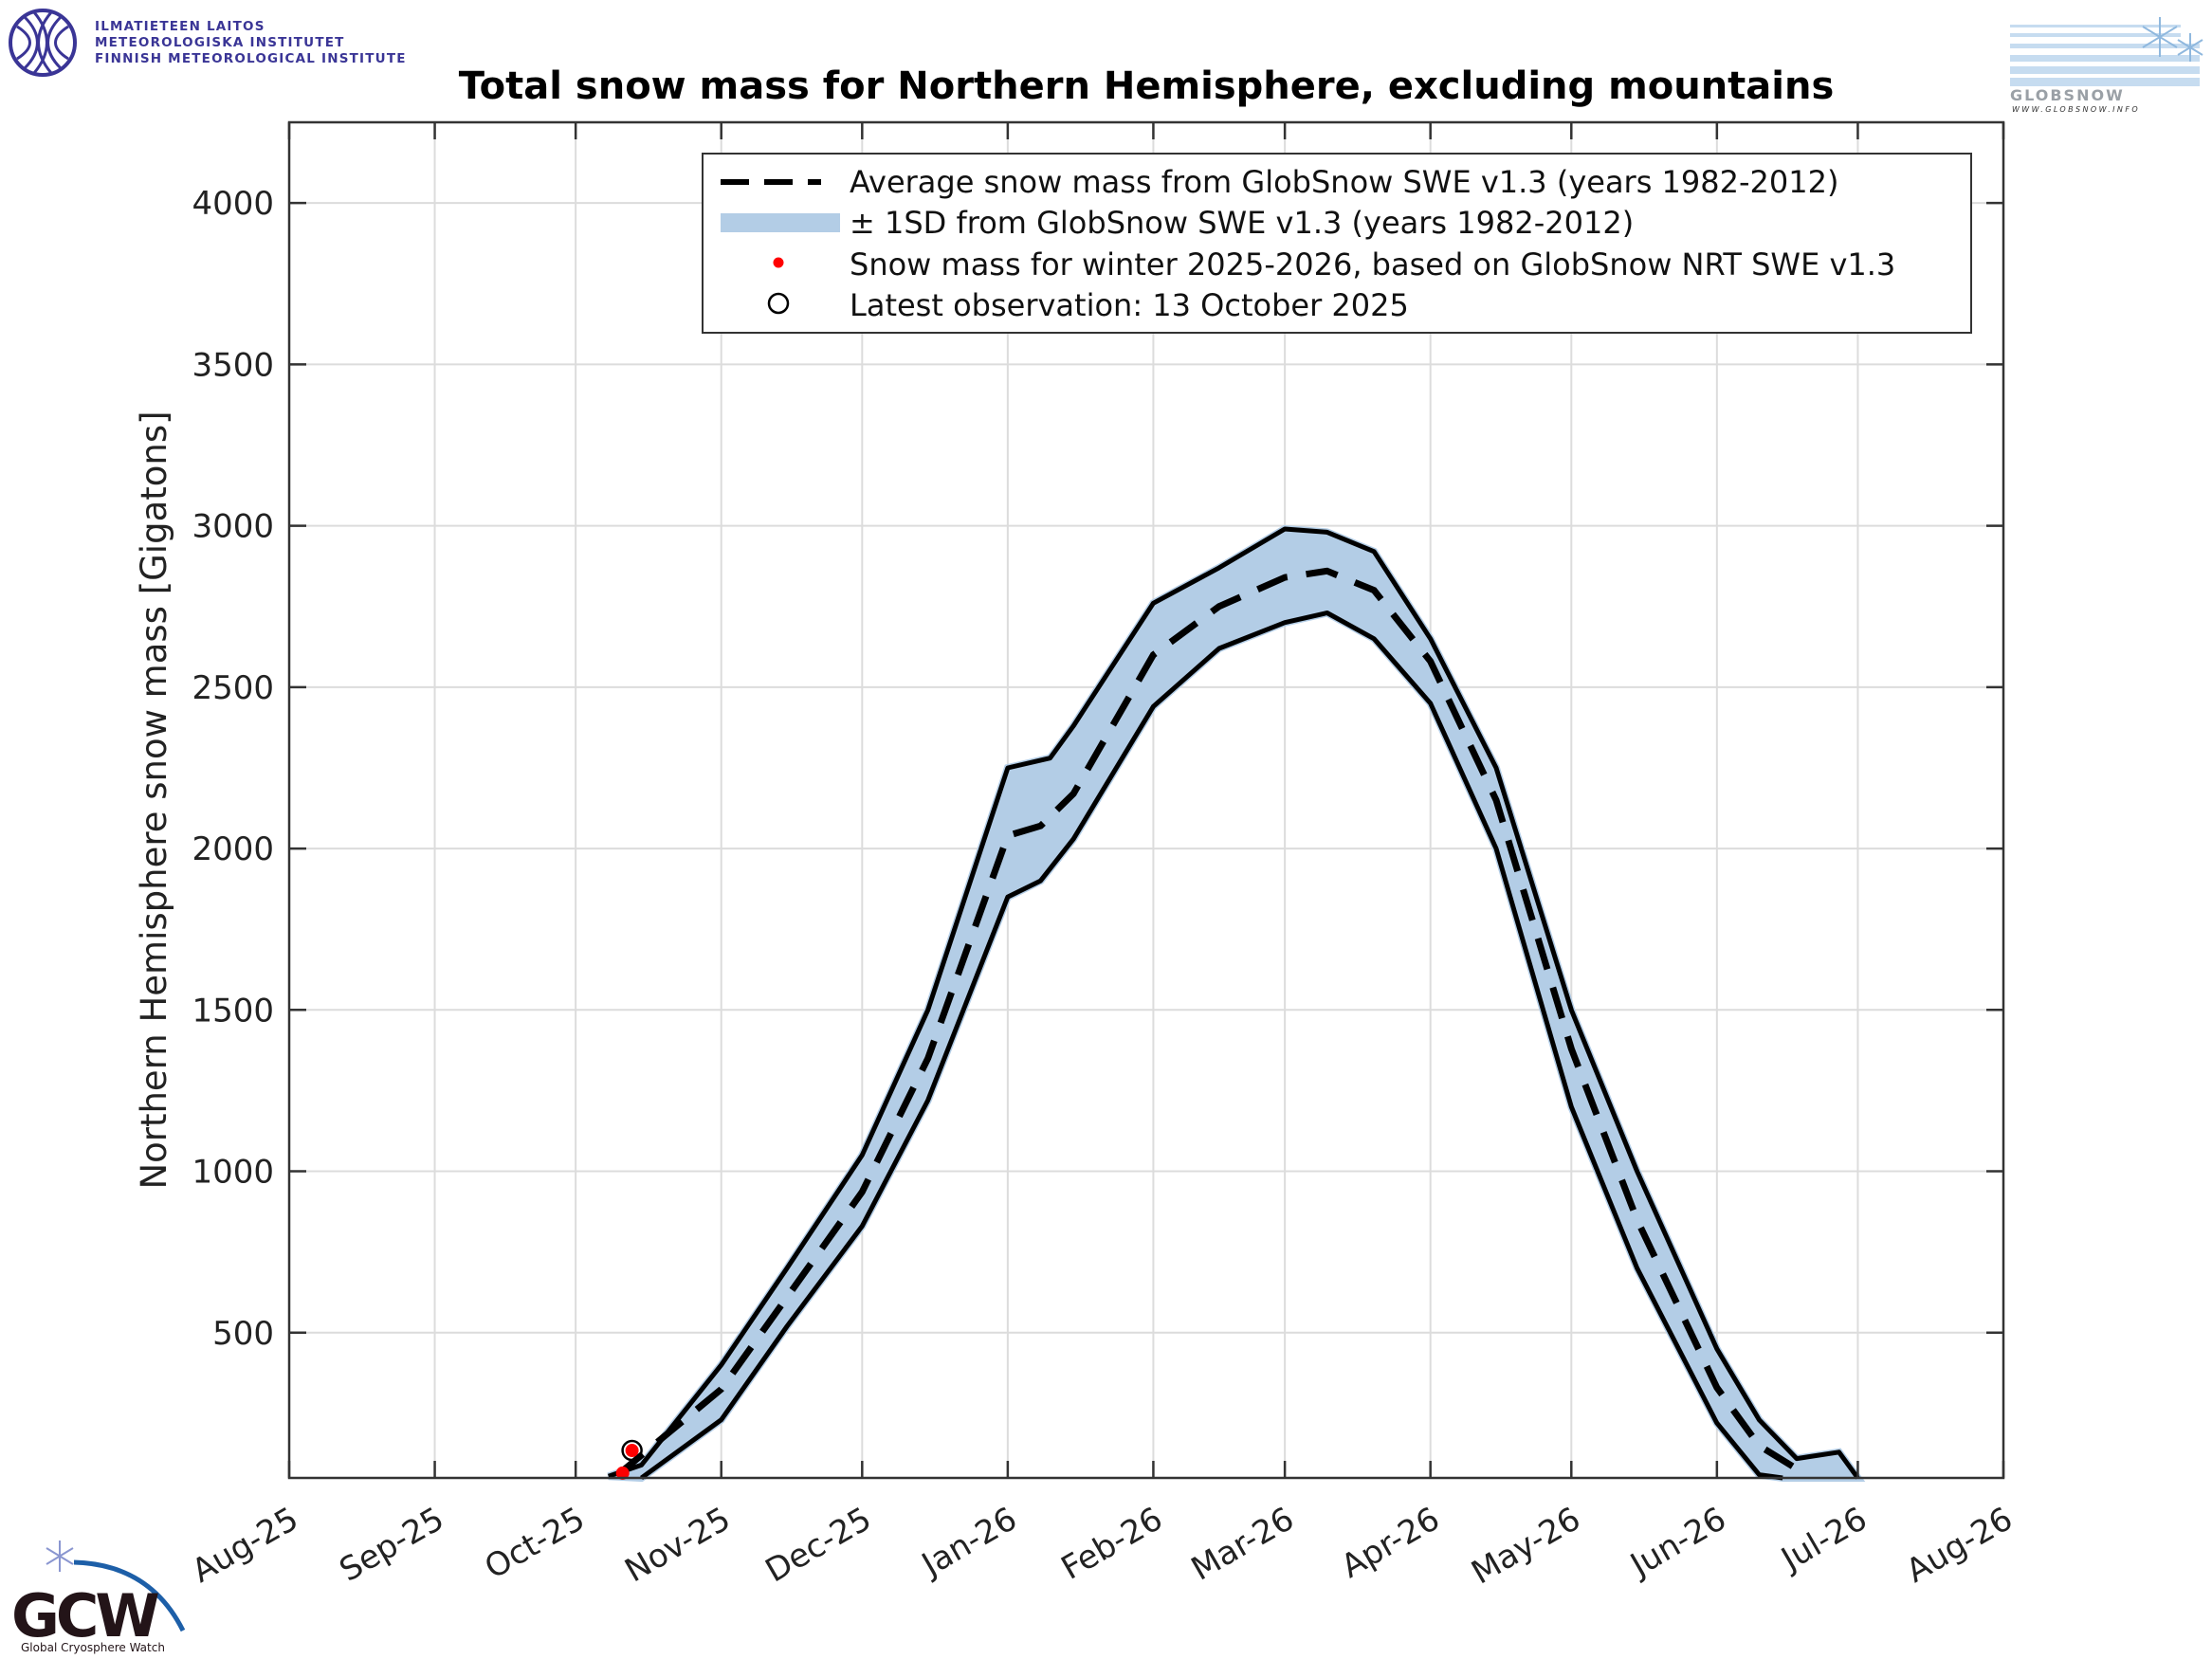 This screenshot has height=1659, width=2212. Describe the element at coordinates (251, 58) in the screenshot. I see `fmi-name-english: FINNISH METEOROLOGICAL INSTITUTE` at that location.